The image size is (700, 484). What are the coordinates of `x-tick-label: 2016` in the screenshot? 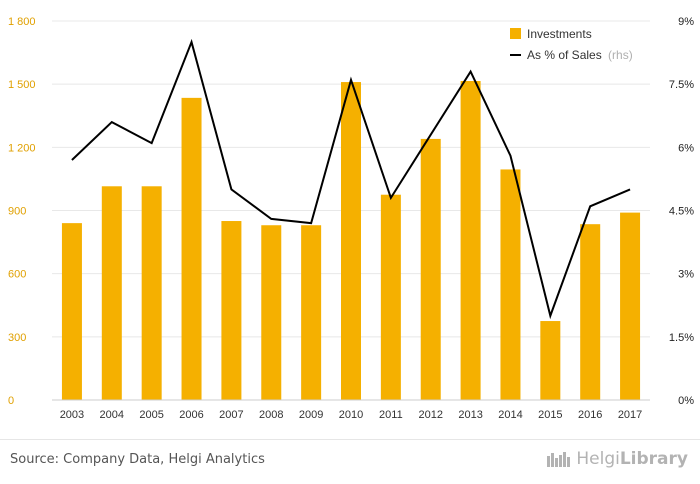 It's located at (590, 415).